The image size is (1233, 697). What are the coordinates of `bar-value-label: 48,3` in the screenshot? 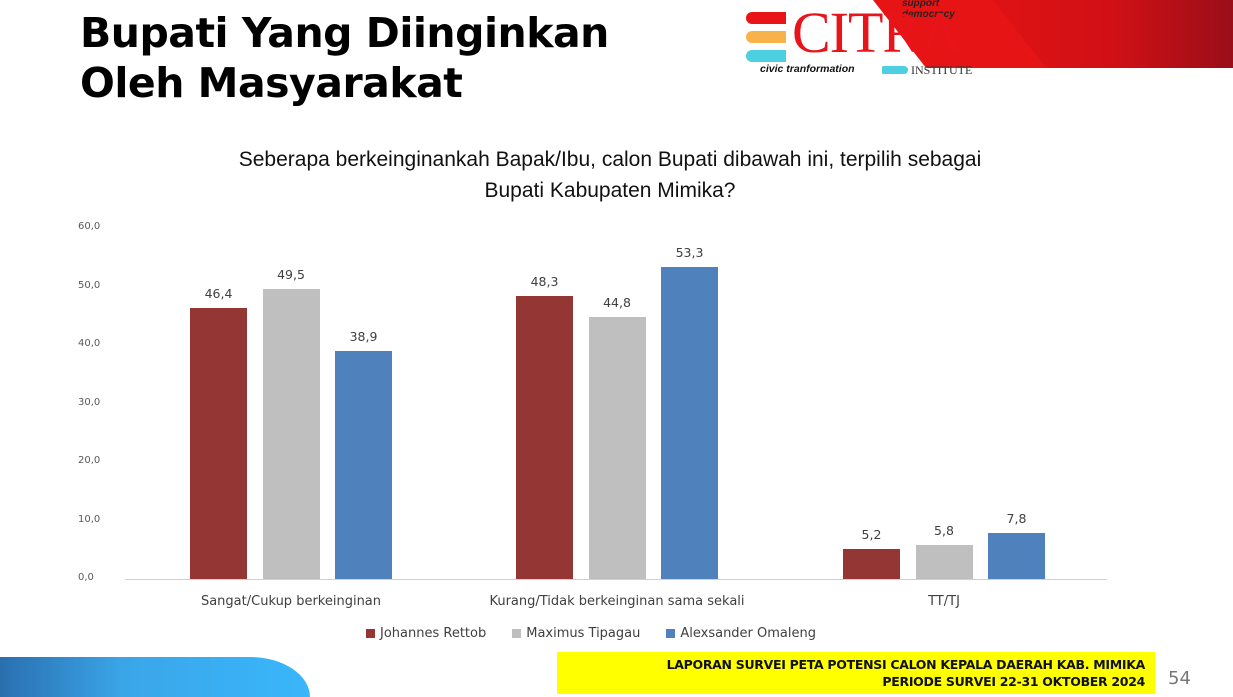 It's located at (544, 282).